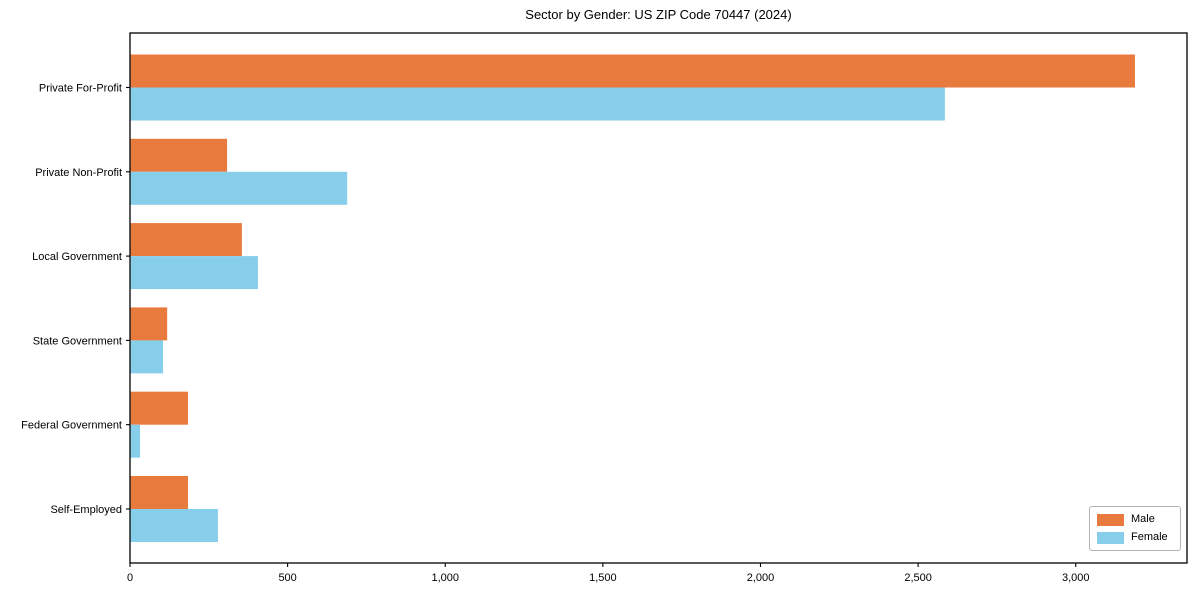 The width and height of the screenshot is (1200, 600). Describe the element at coordinates (761, 578) in the screenshot. I see `x-tick-label: 2,000` at that location.